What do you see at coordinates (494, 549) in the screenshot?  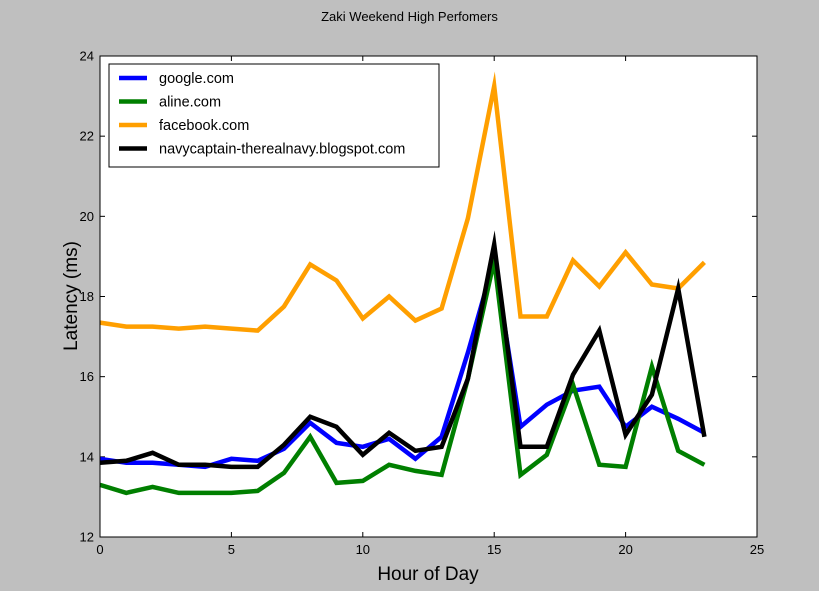 I see `x-tick-label: 15` at bounding box center [494, 549].